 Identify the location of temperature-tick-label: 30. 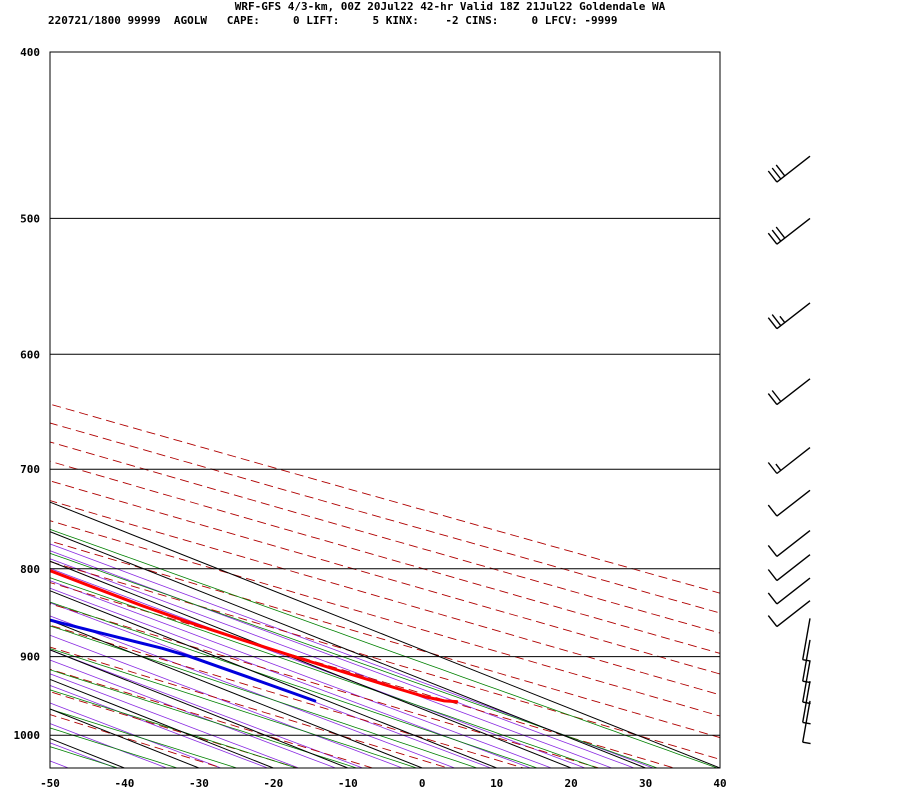
(645, 783).